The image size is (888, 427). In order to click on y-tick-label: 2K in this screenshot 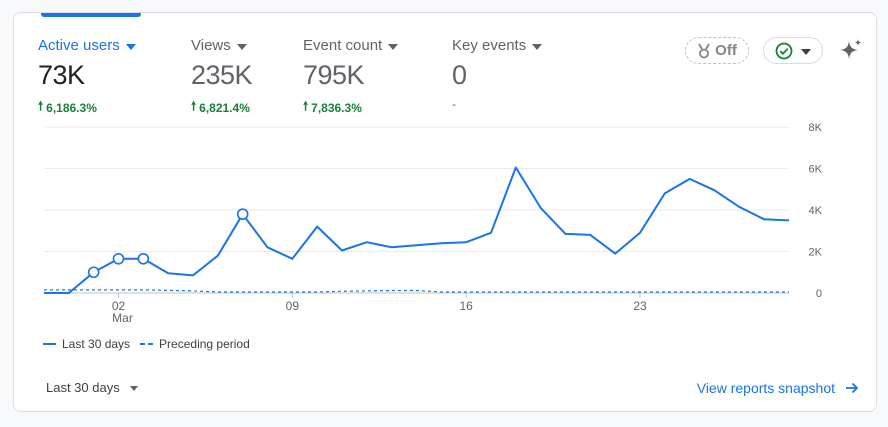, I will do `click(816, 253)`.